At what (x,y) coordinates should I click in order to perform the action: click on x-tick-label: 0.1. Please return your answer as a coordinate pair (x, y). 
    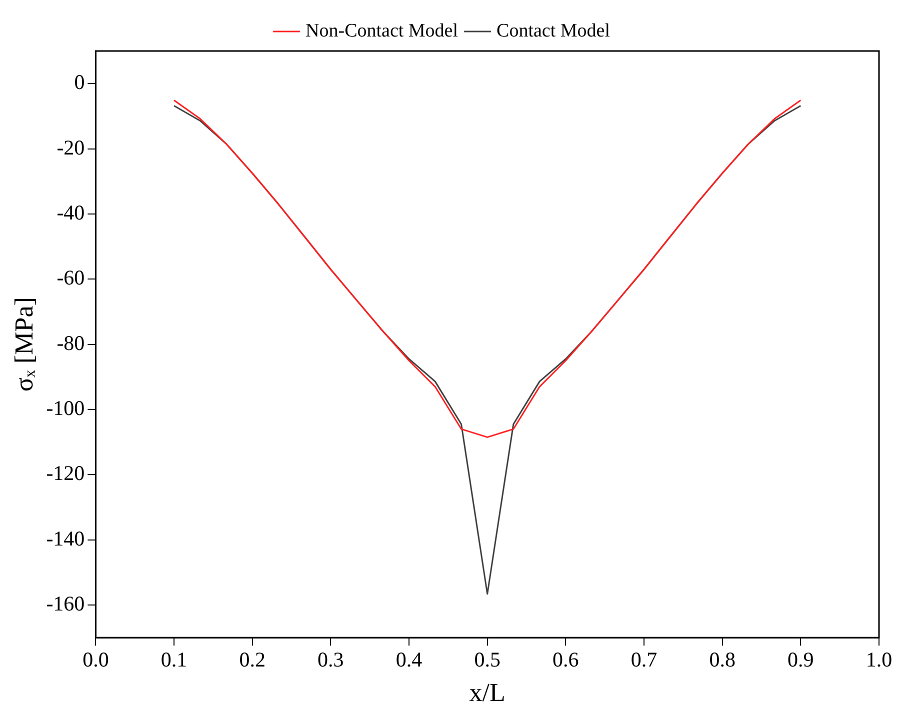
    Looking at the image, I should click on (174, 660).